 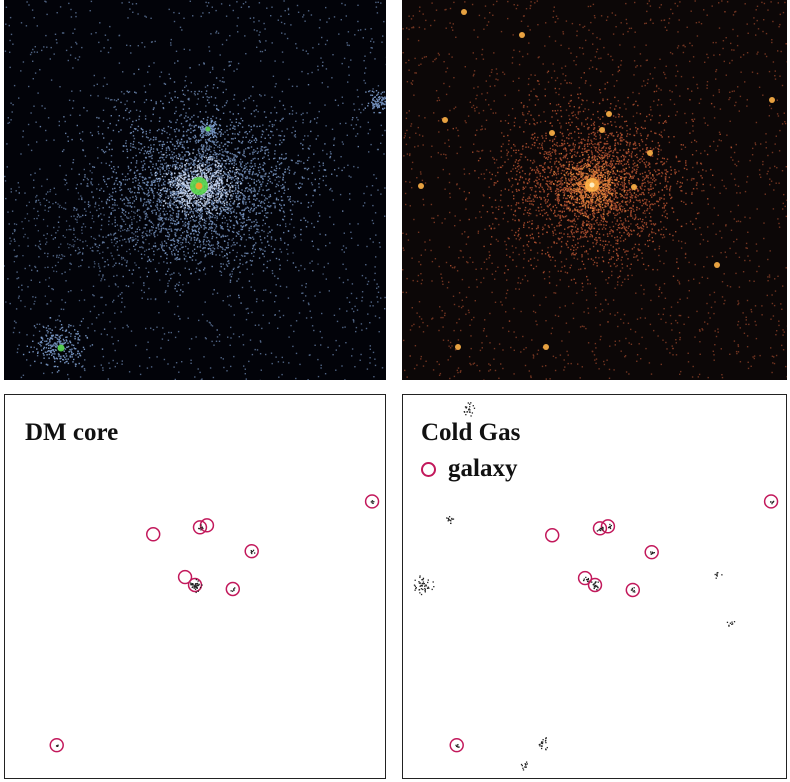 I want to click on dm-core-label: DM core, so click(x=72, y=432).